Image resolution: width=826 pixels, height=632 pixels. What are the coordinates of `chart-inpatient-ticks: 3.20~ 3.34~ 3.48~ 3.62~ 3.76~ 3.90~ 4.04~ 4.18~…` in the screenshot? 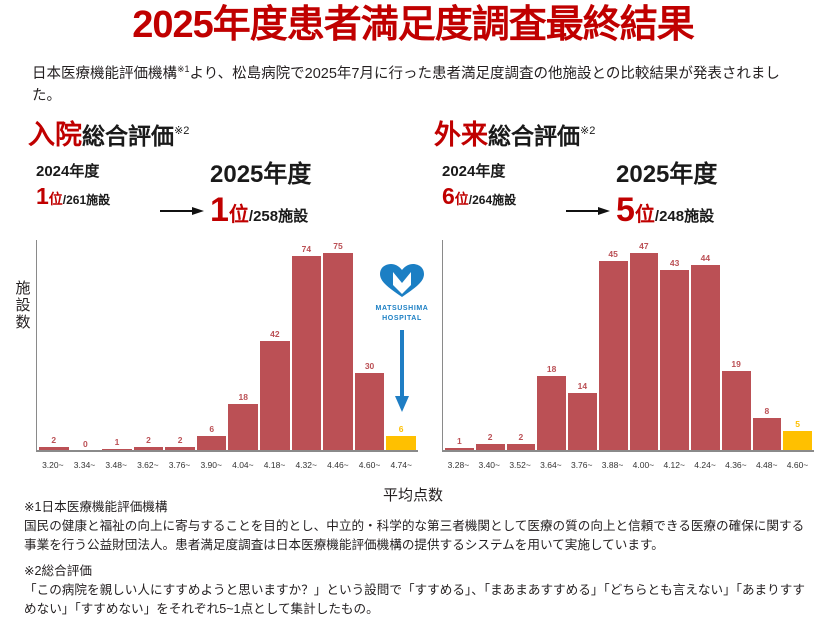 It's located at (227, 465).